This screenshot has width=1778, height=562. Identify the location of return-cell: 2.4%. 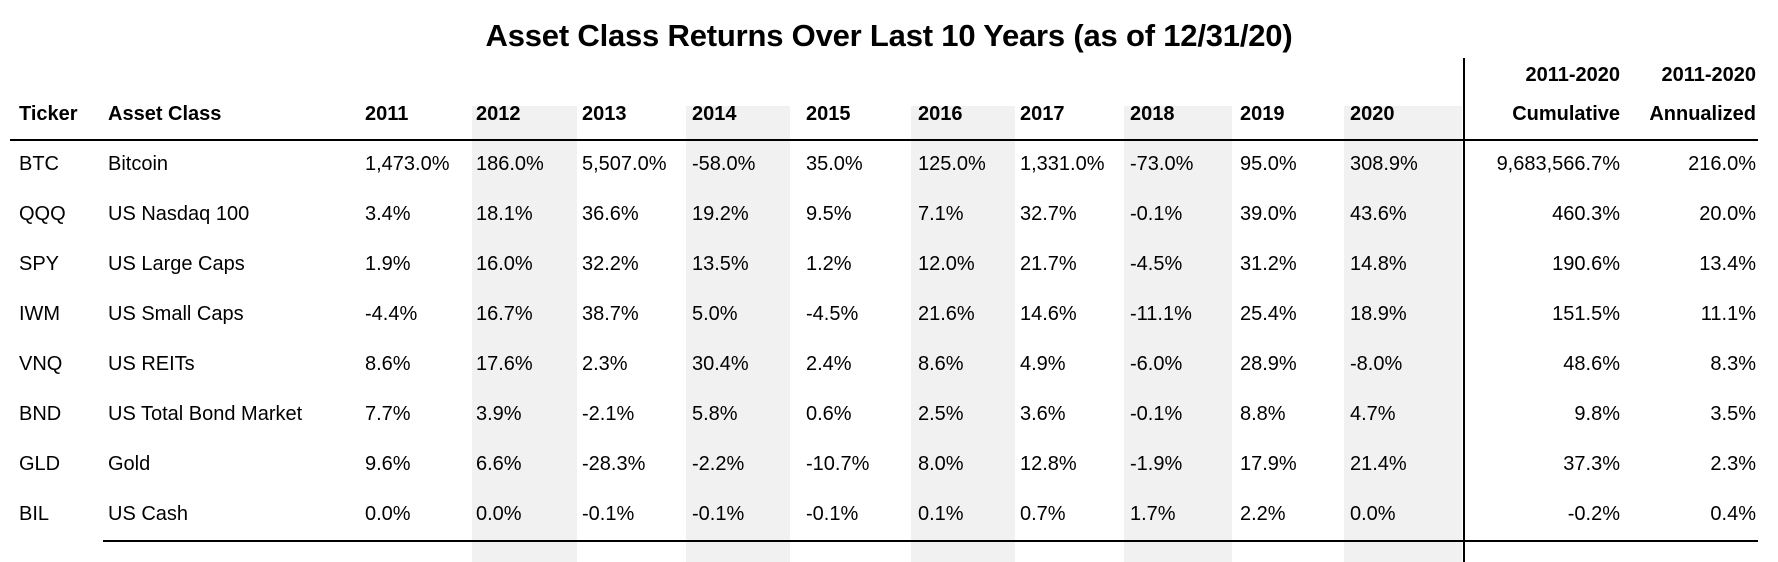
(829, 364).